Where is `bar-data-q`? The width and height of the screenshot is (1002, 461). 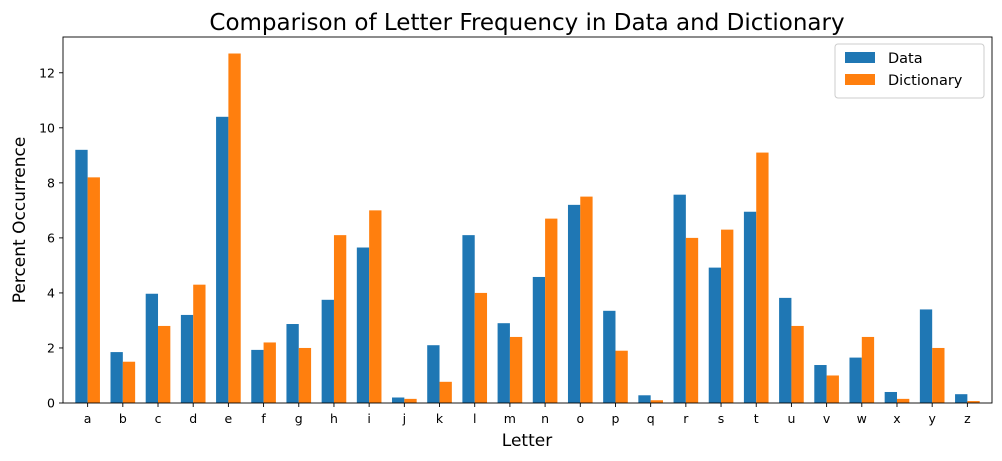
bar-data-q is located at coordinates (644, 399).